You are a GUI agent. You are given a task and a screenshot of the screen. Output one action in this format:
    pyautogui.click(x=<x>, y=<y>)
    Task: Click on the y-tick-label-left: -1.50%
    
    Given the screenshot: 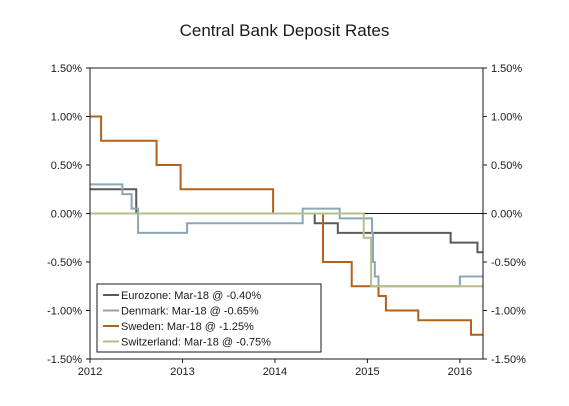 What is the action you would take?
    pyautogui.click(x=64, y=360)
    